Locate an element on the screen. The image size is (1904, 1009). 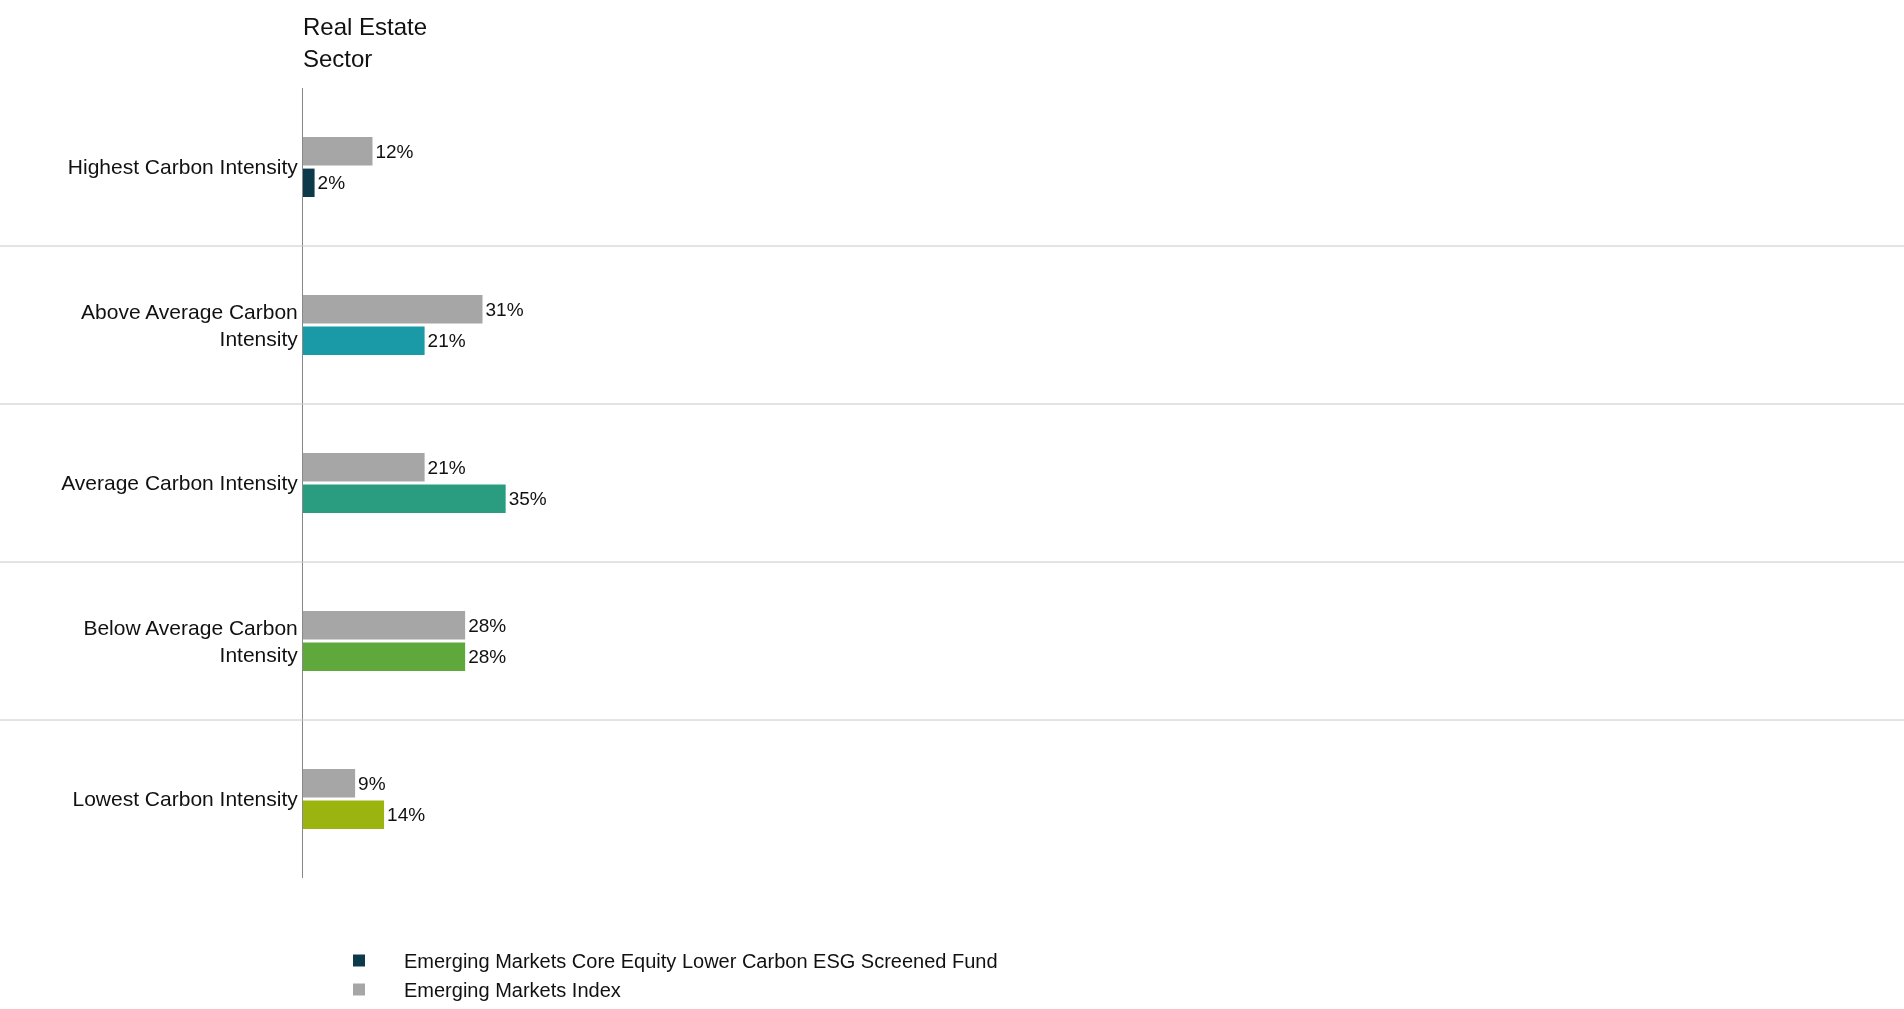
data-label: 2% is located at coordinates (331, 183).